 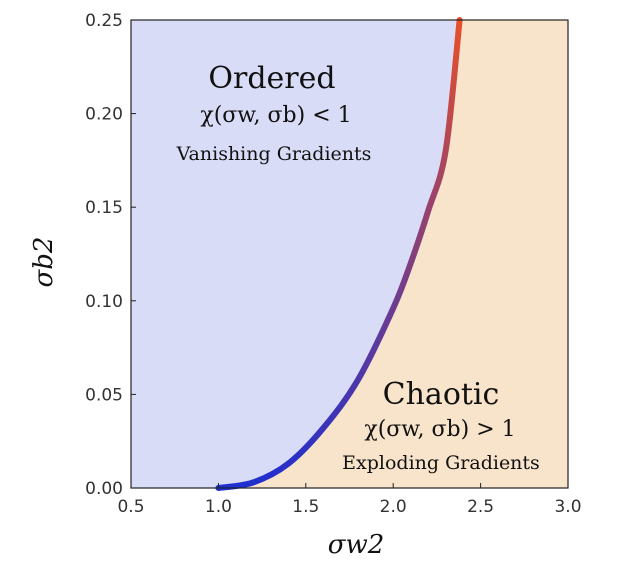 I want to click on chaotic-formula: χ(σw, σb) > 1, so click(x=439, y=429).